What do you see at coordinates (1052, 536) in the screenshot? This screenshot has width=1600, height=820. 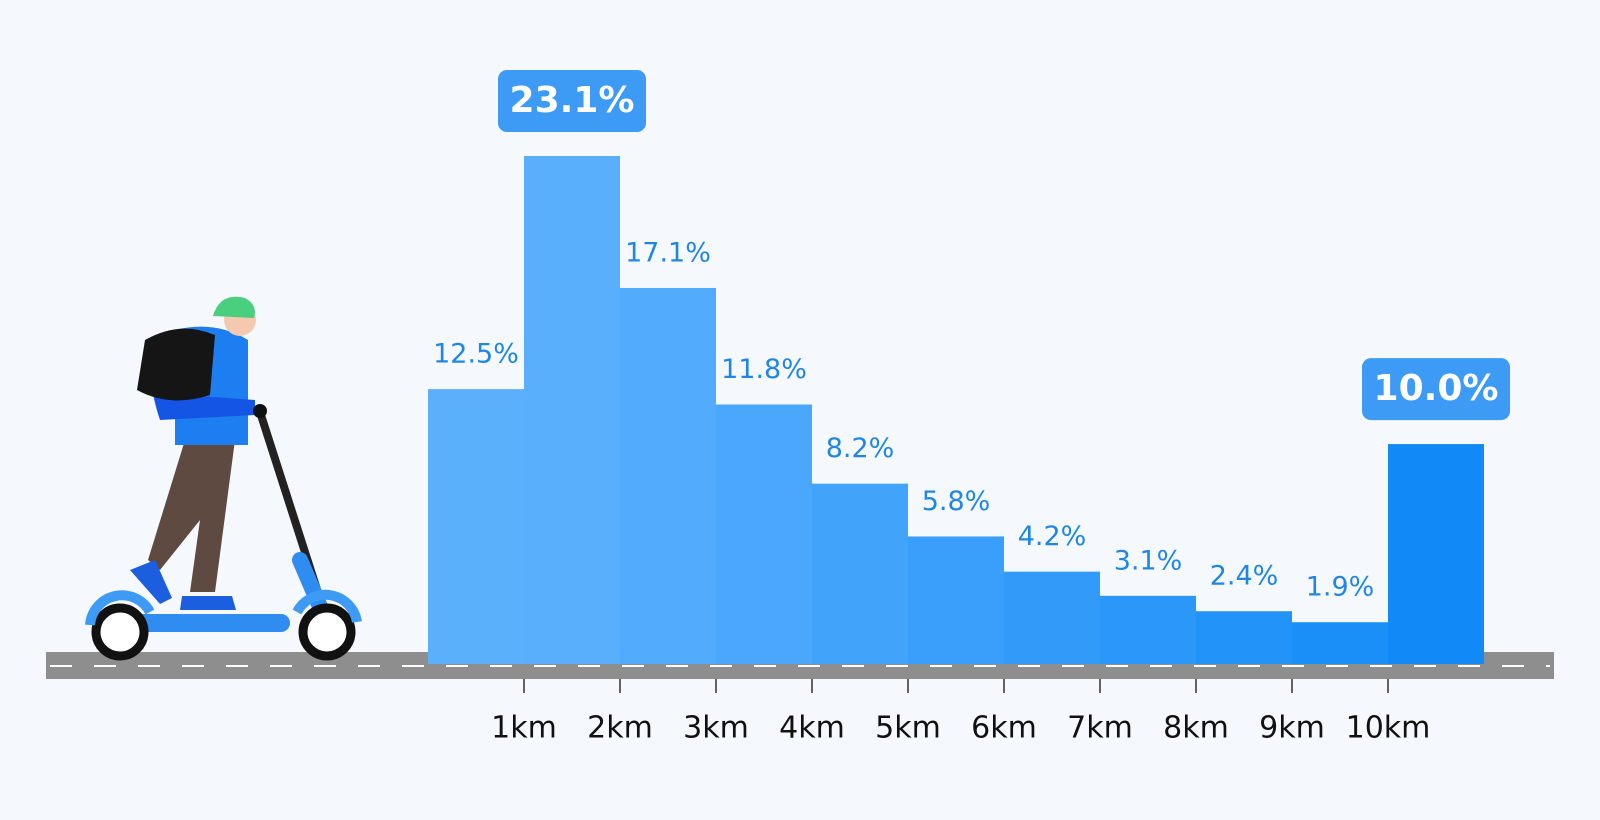 I see `value-label: 4.2%` at bounding box center [1052, 536].